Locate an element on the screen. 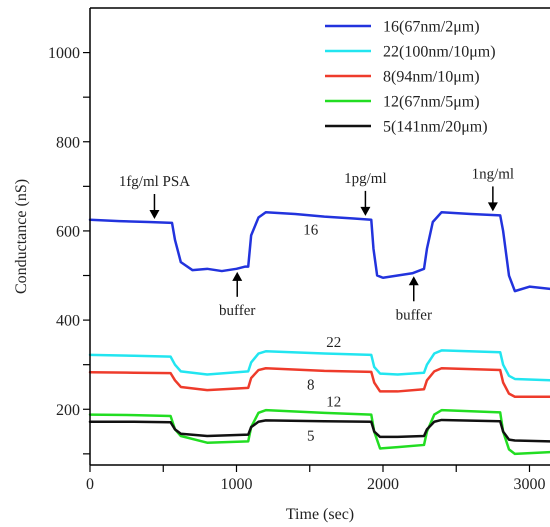  x-tick-label: 1000 is located at coordinates (236, 484).